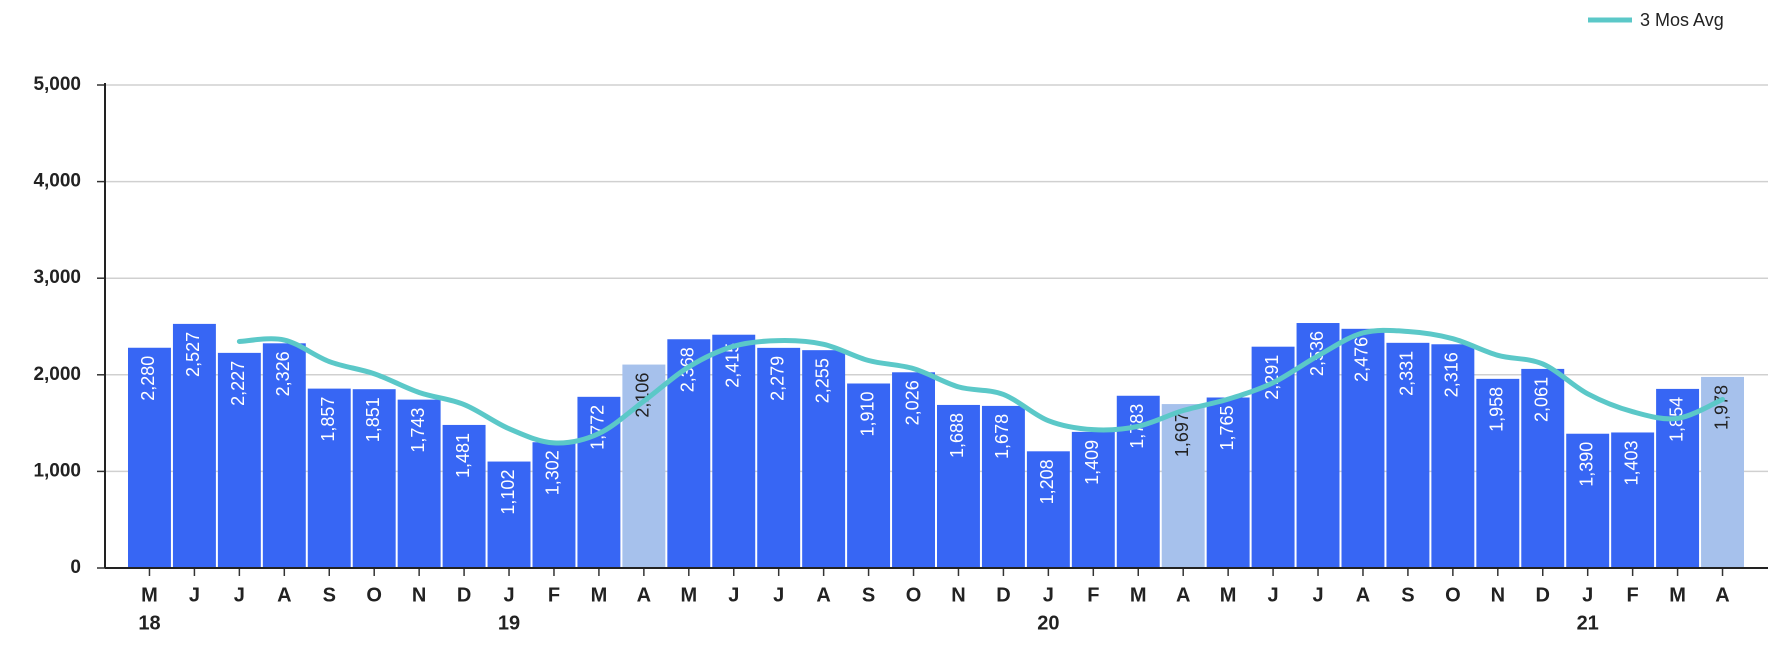 The height and width of the screenshot is (662, 1776). Describe the element at coordinates (1362, 359) in the screenshot. I see `value-label: 2,476` at that location.